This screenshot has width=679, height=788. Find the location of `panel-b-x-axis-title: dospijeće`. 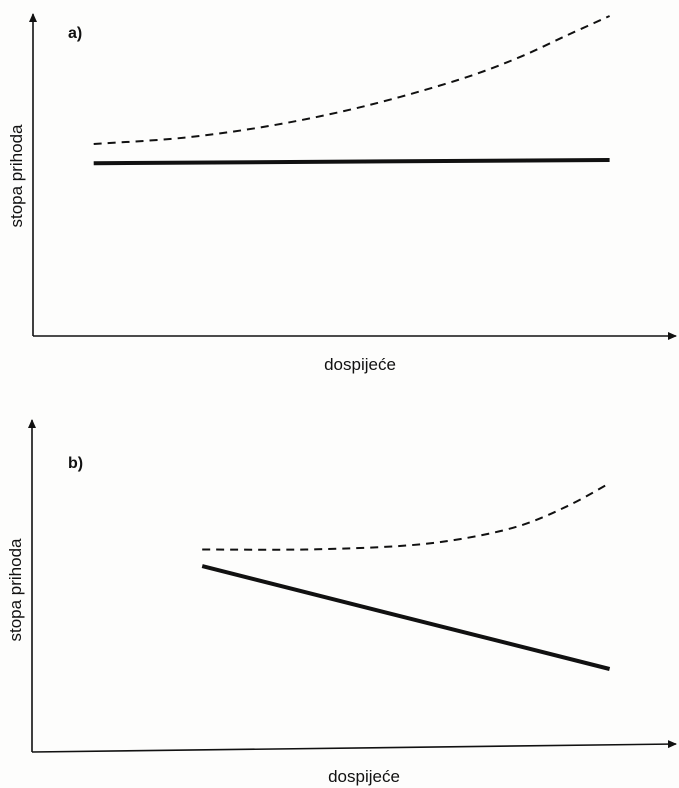

panel-b-x-axis-title: dospijeće is located at coordinates (364, 776).